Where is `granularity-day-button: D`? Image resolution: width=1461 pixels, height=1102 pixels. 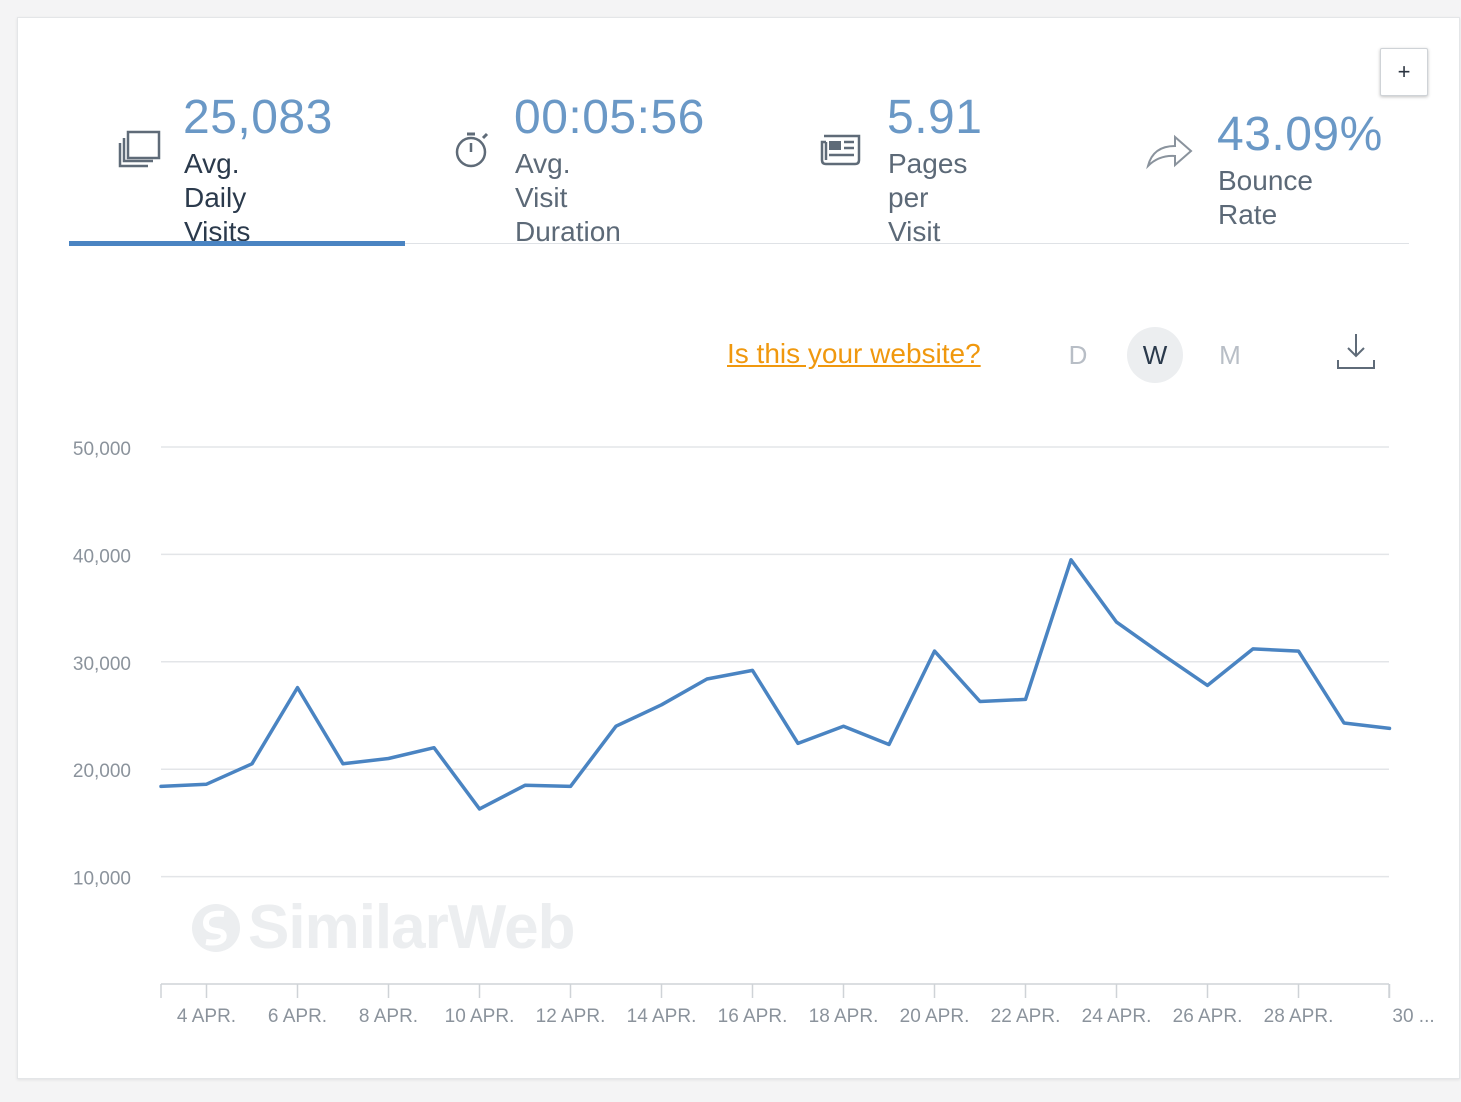 granularity-day-button: D is located at coordinates (1078, 354).